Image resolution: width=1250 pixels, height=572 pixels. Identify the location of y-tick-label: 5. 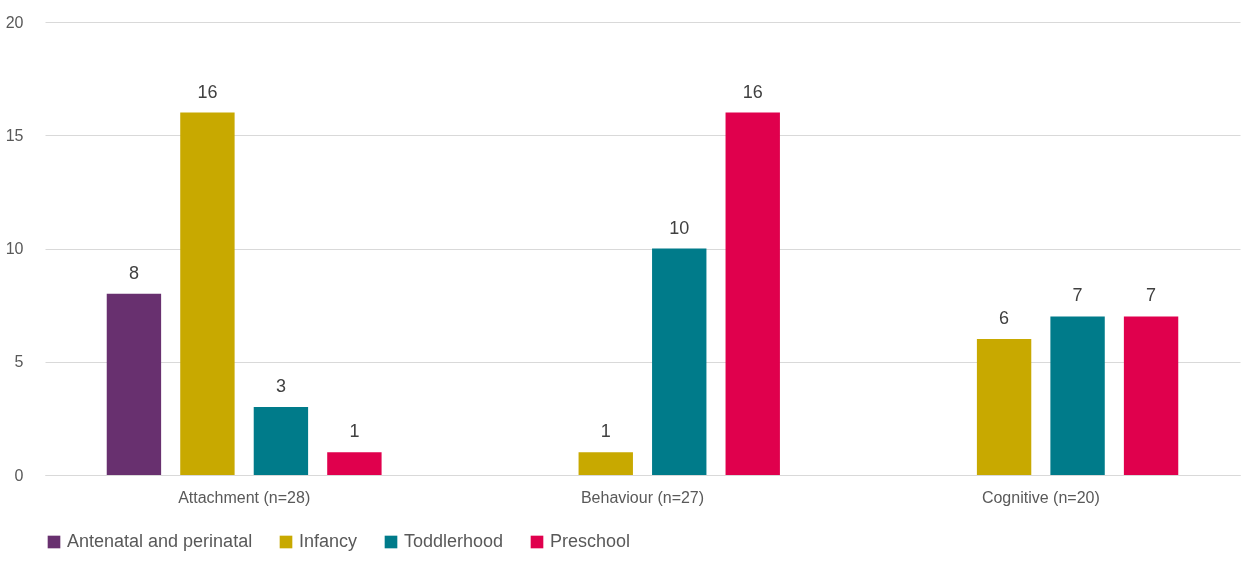
(19, 362).